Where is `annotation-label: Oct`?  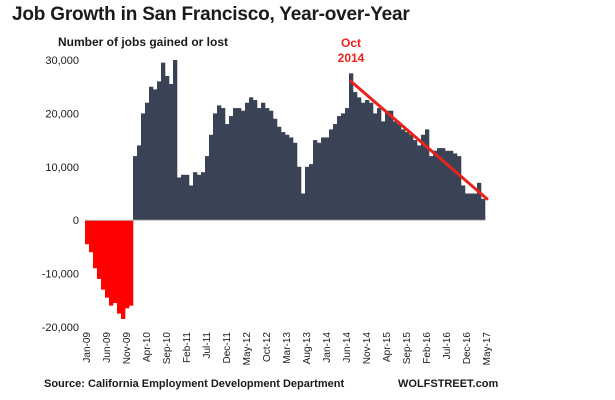 annotation-label: Oct is located at coordinates (351, 43).